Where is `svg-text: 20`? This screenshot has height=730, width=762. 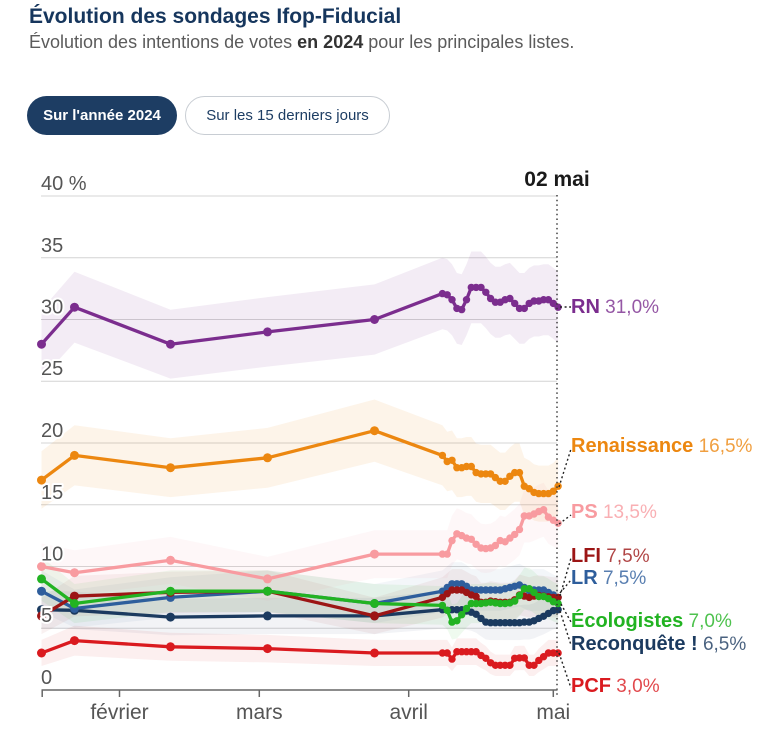
svg-text: 20 is located at coordinates (52, 431).